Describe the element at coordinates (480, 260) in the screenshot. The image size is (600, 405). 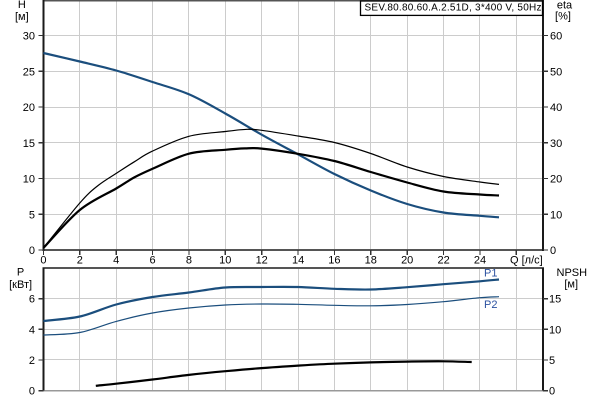
I see `svg-text: 24` at that location.